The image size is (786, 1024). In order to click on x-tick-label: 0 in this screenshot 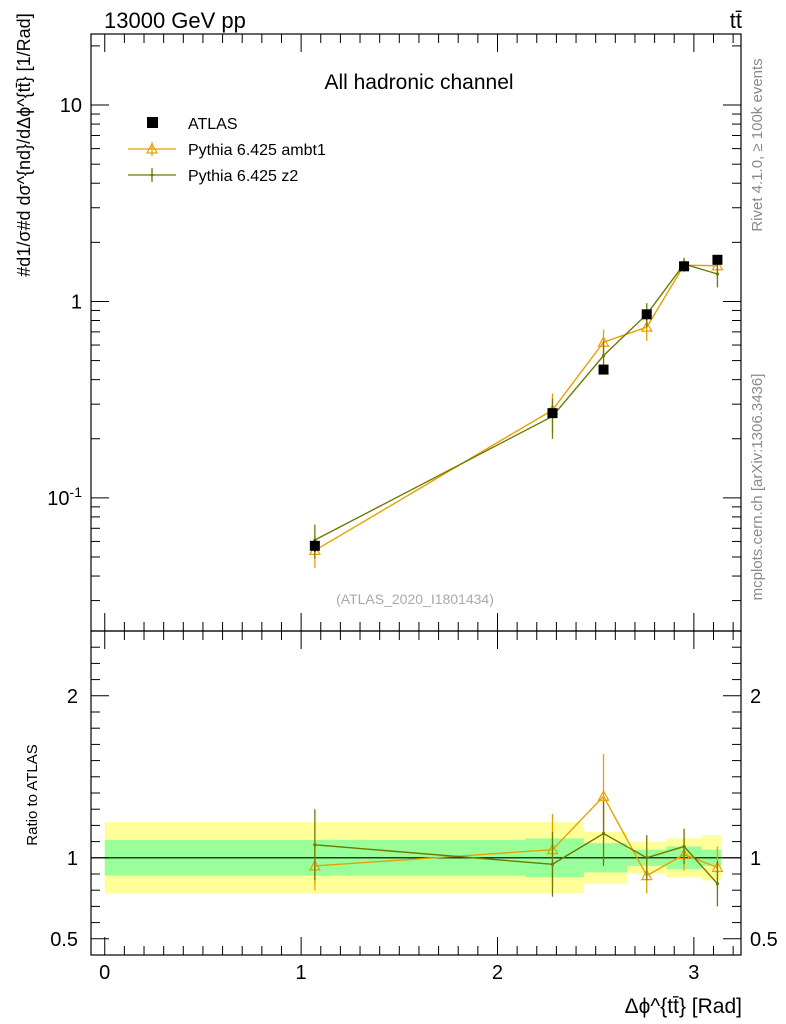, I will do `click(104, 973)`.